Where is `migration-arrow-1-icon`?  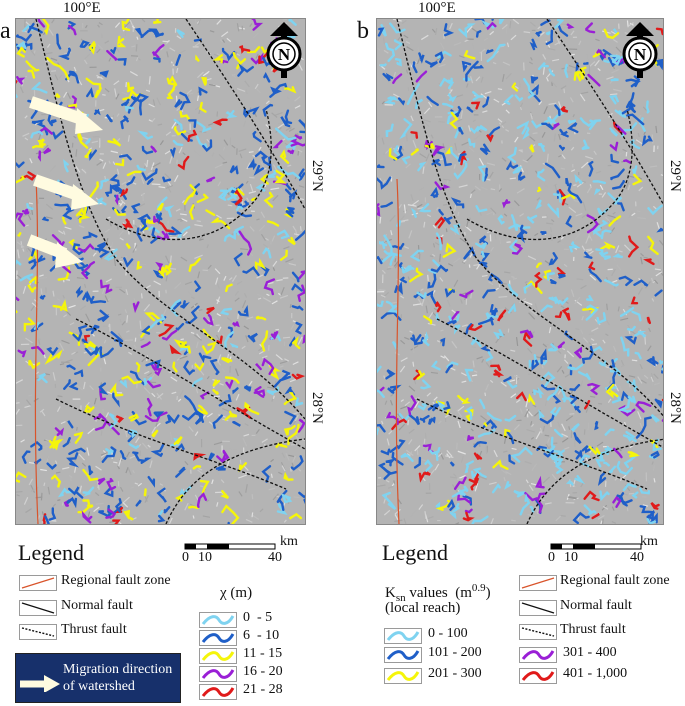 migration-arrow-1-icon is located at coordinates (66, 115).